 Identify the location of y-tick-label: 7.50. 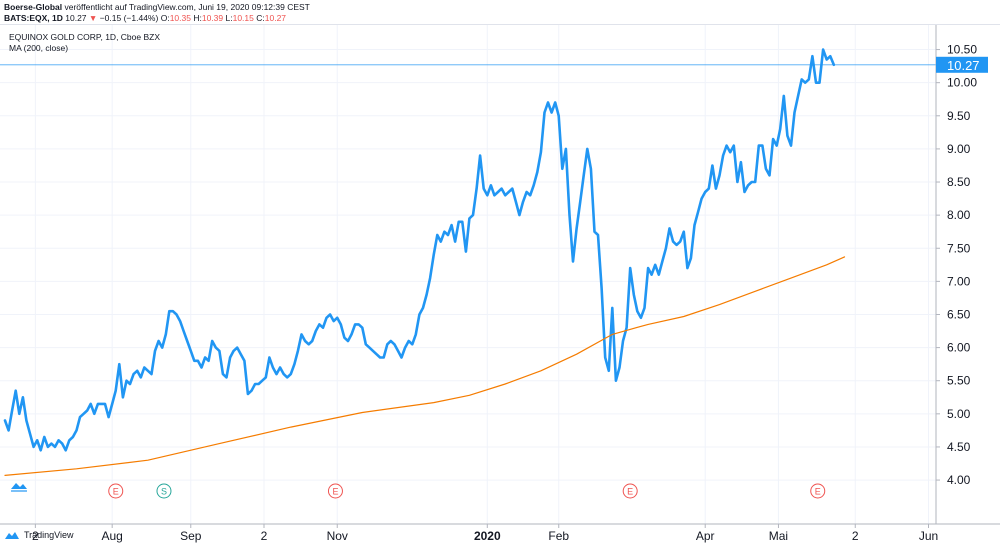
(959, 248).